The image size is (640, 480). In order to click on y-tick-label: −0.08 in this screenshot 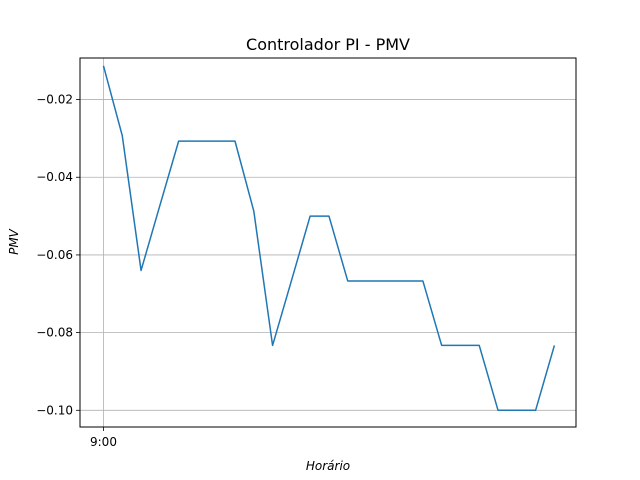, I will do `click(54, 333)`.